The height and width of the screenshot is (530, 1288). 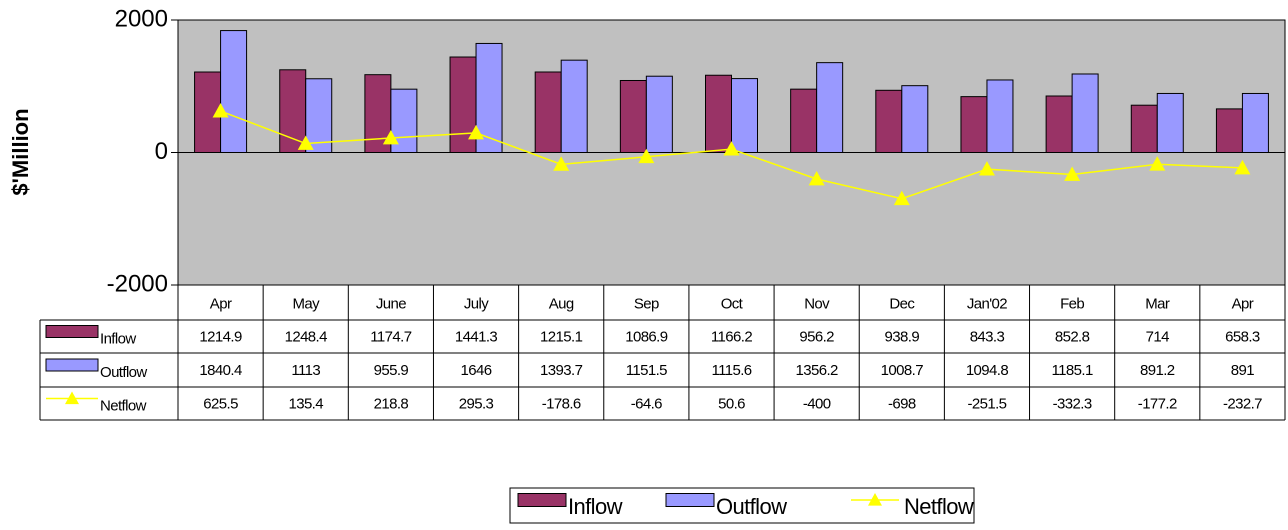 I want to click on table-value: 891.2, so click(x=1157, y=370).